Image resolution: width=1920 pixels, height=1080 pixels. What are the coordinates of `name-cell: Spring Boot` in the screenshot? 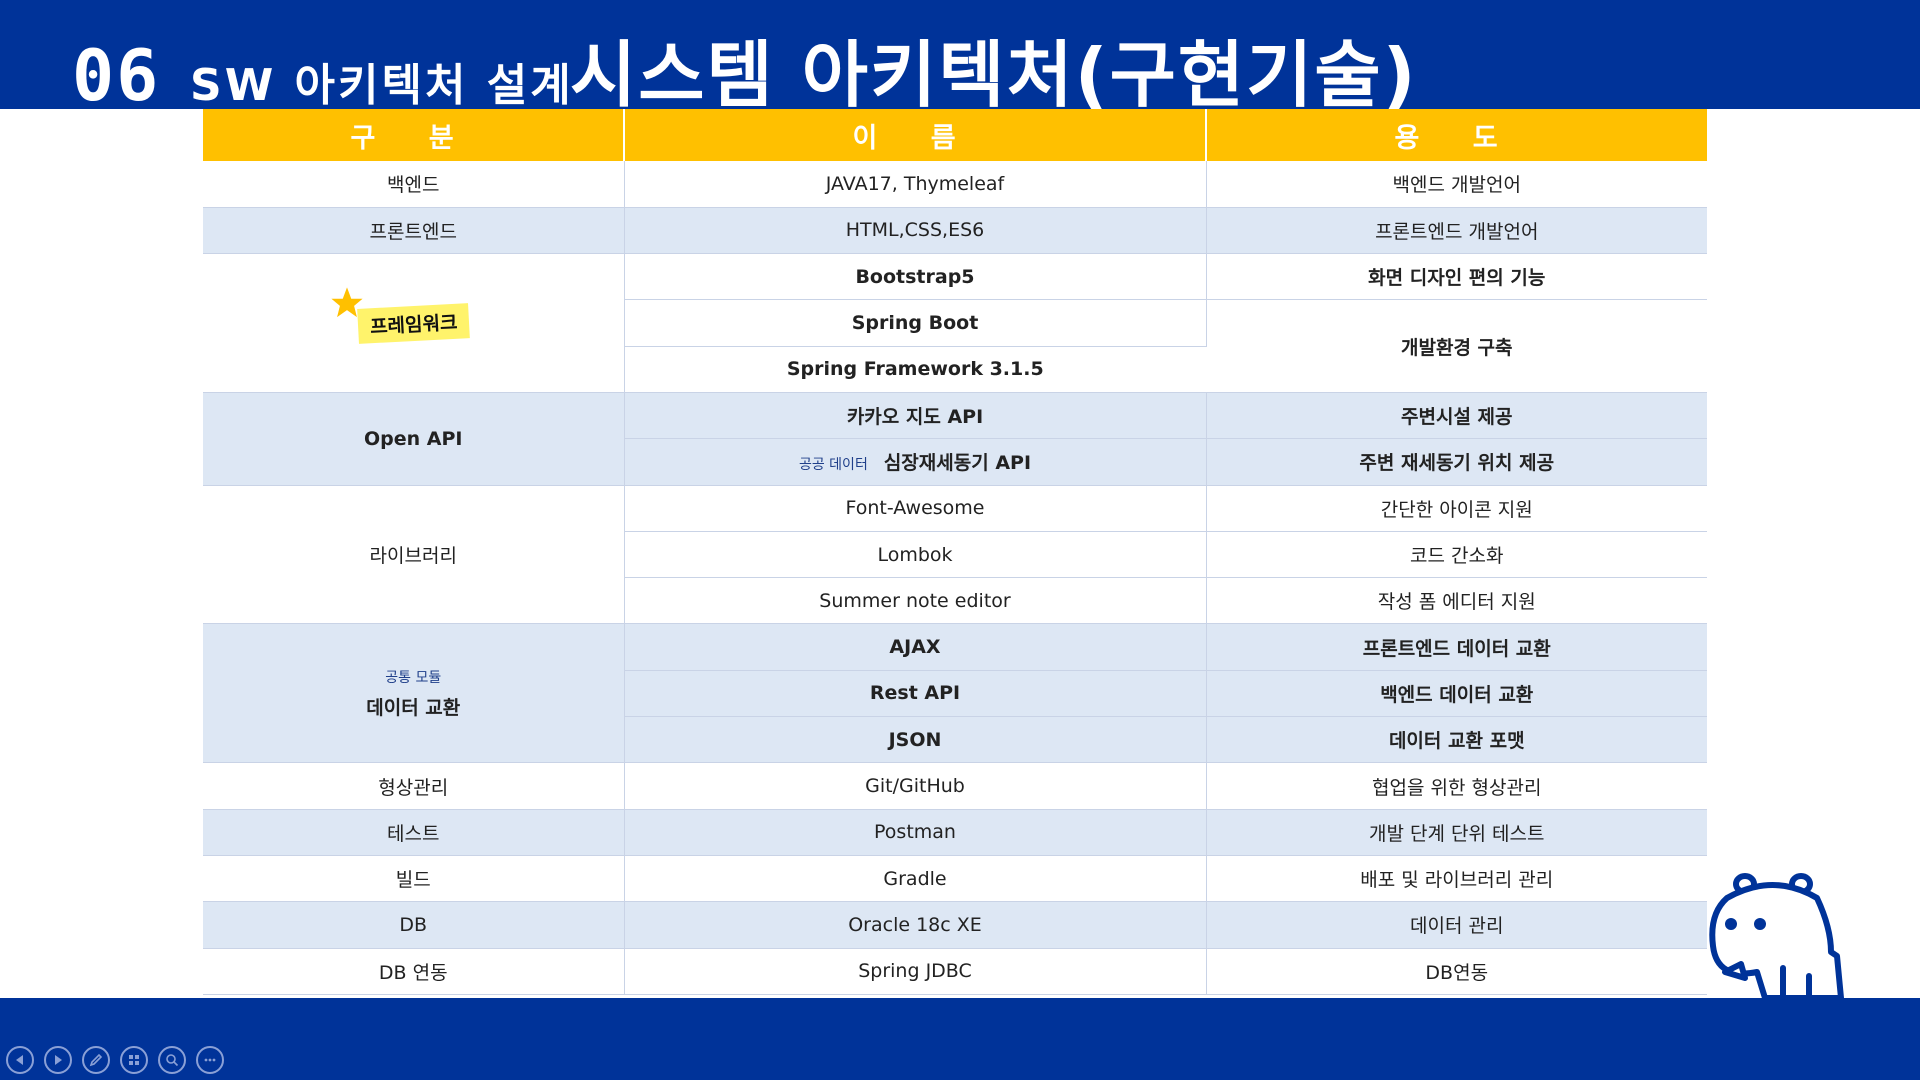 It's located at (915, 323).